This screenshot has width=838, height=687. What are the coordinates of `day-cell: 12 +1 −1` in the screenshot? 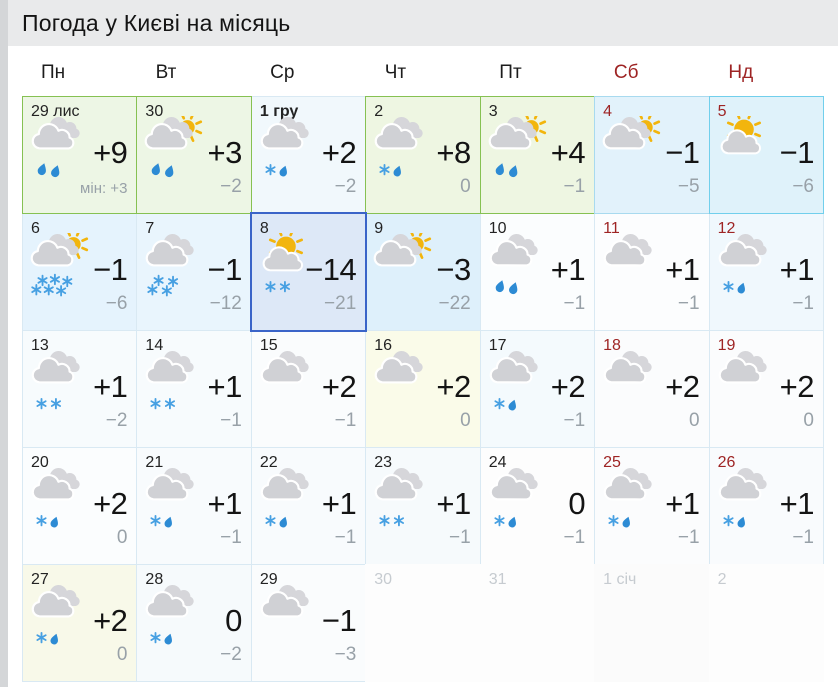 It's located at (766, 272).